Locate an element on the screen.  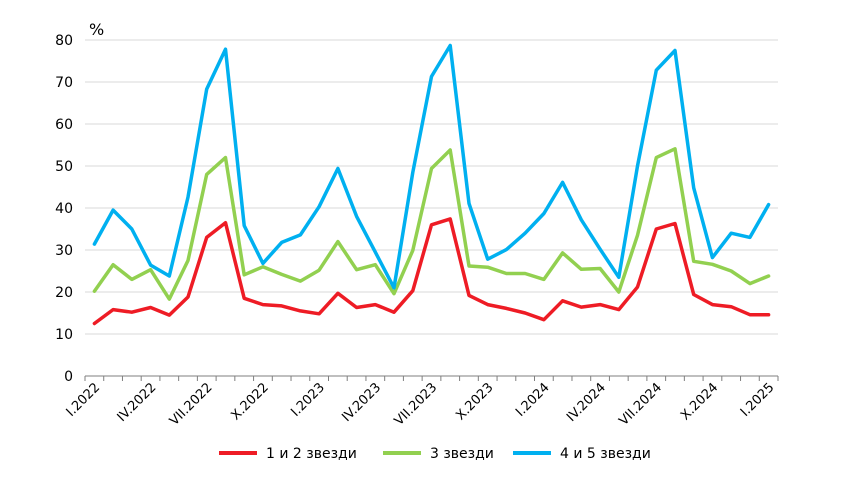
y-tick-label: 10 is located at coordinates (64, 335).